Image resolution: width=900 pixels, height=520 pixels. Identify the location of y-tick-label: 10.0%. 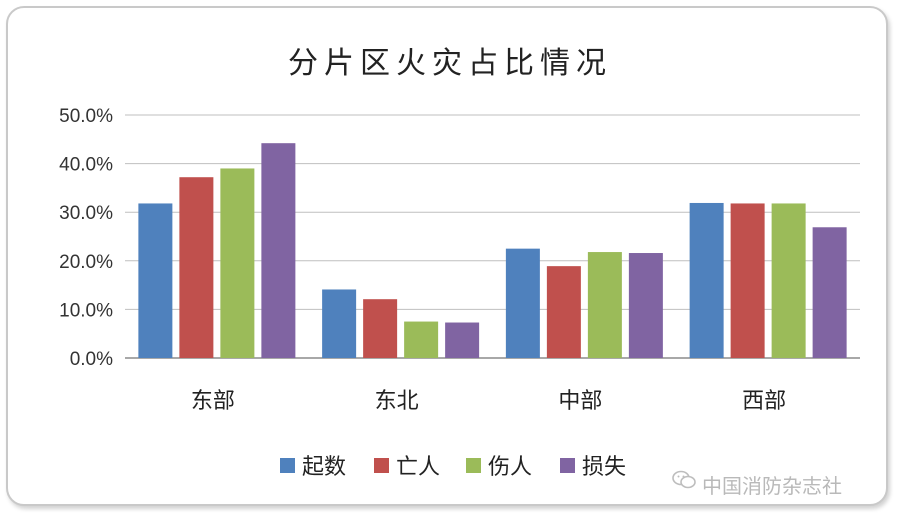
(86, 310).